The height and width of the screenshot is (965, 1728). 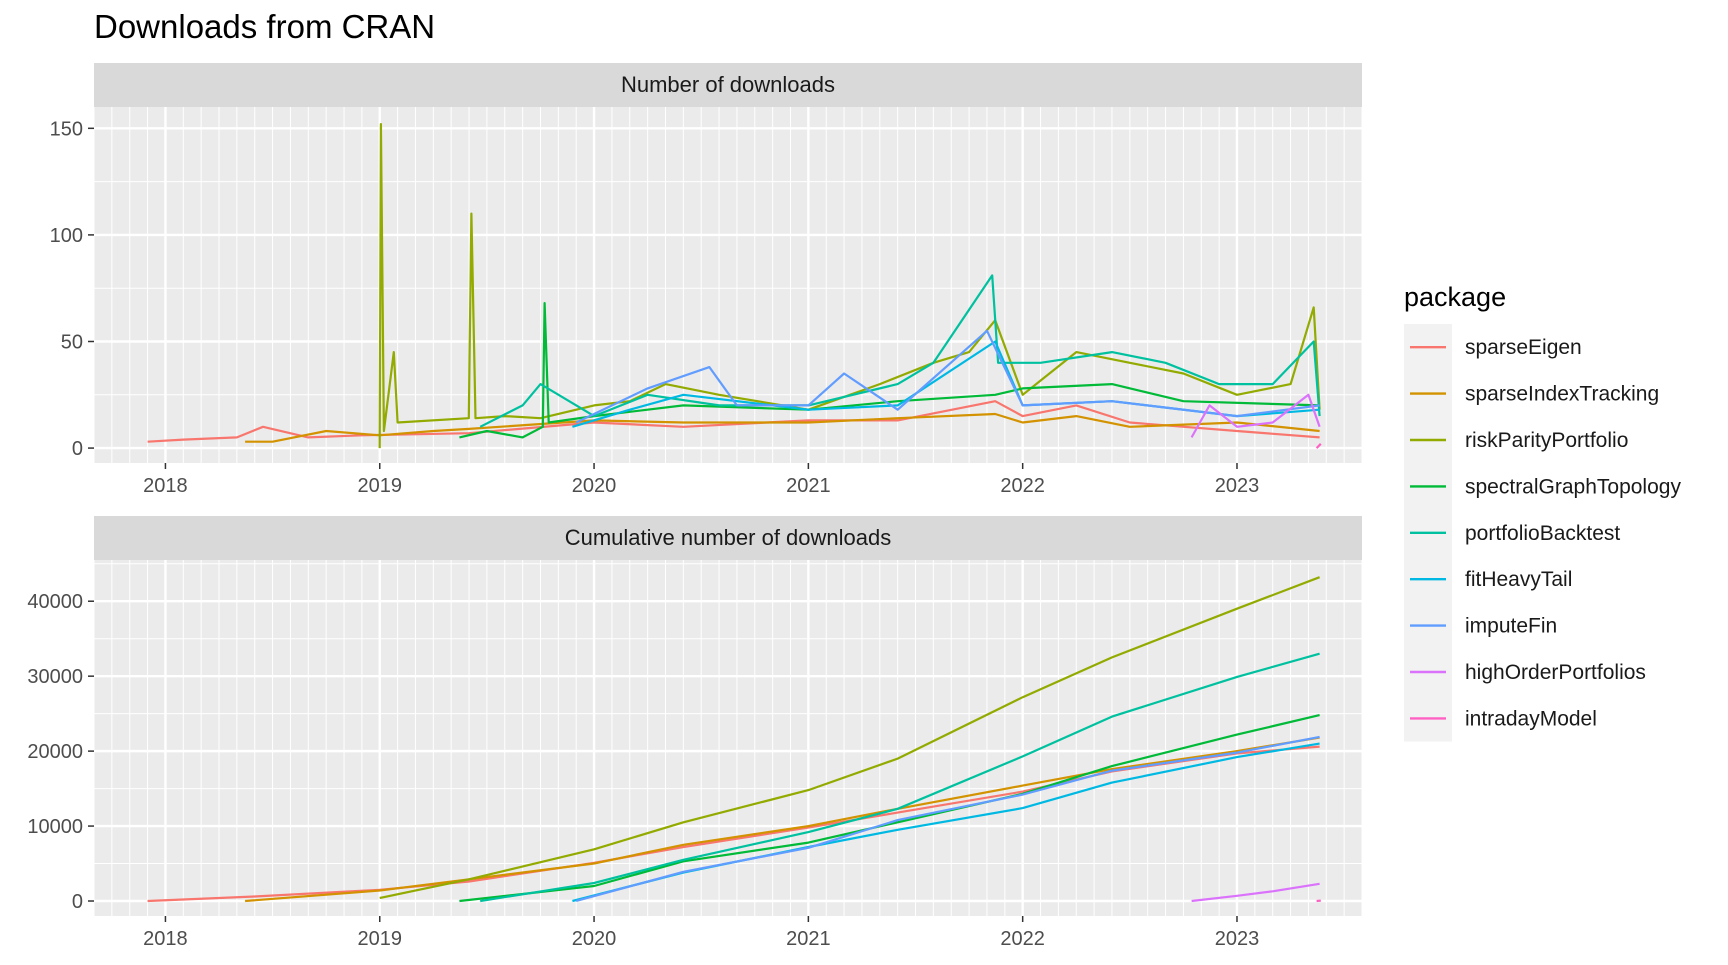 I want to click on y-tick-label: 10000, so click(x=55, y=827).